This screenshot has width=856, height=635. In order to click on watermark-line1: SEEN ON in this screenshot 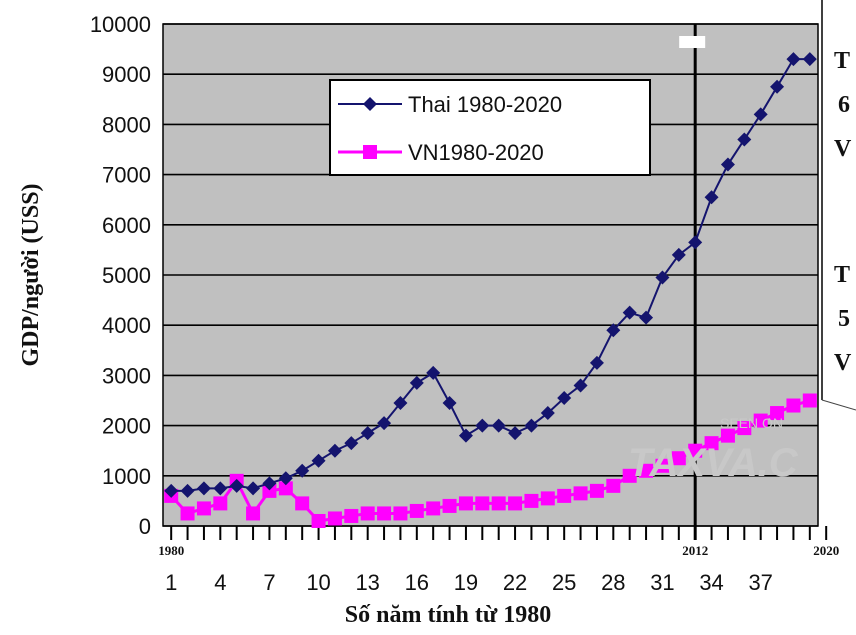, I will do `click(751, 423)`.